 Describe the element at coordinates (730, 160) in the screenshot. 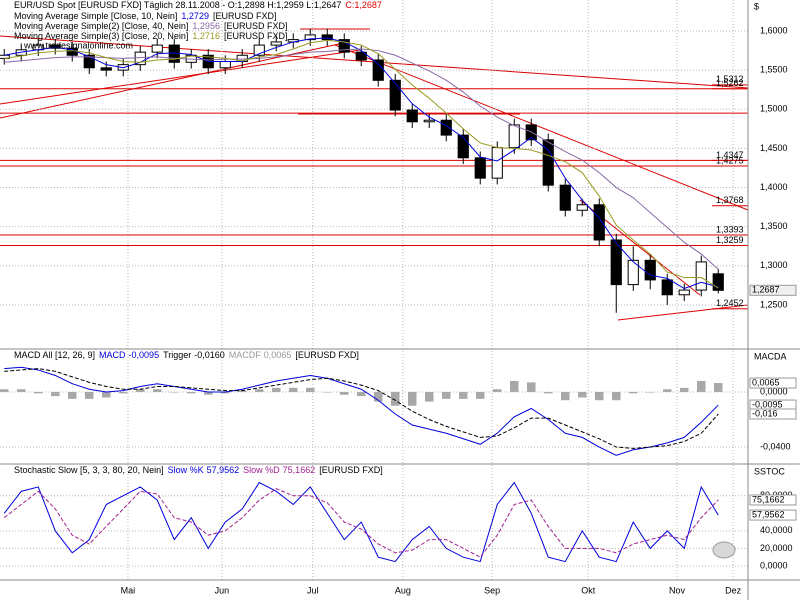

I see `level-label: 1,4275` at that location.